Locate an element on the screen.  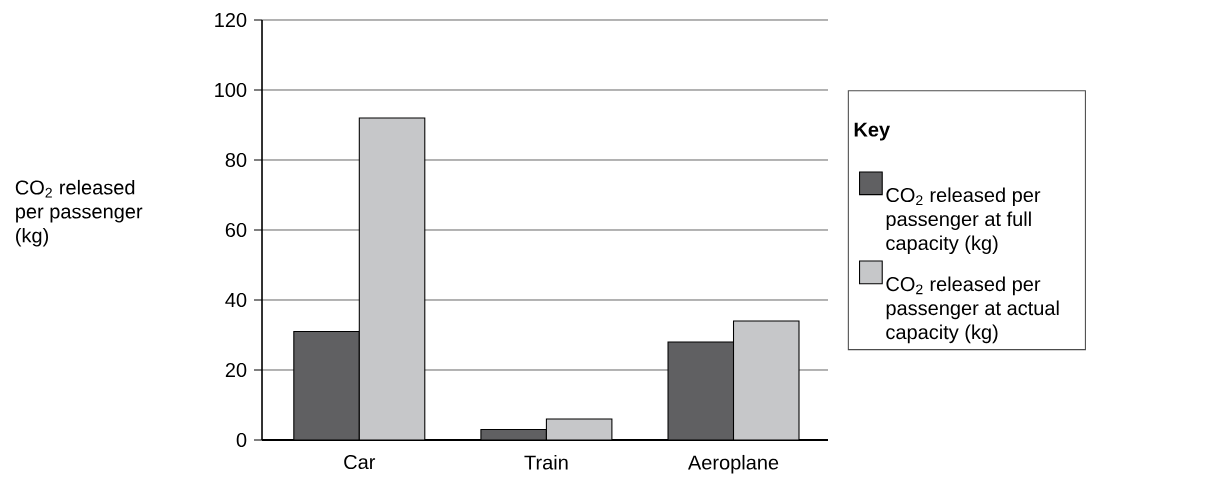
y-tick-label: 60 is located at coordinates (236, 230).